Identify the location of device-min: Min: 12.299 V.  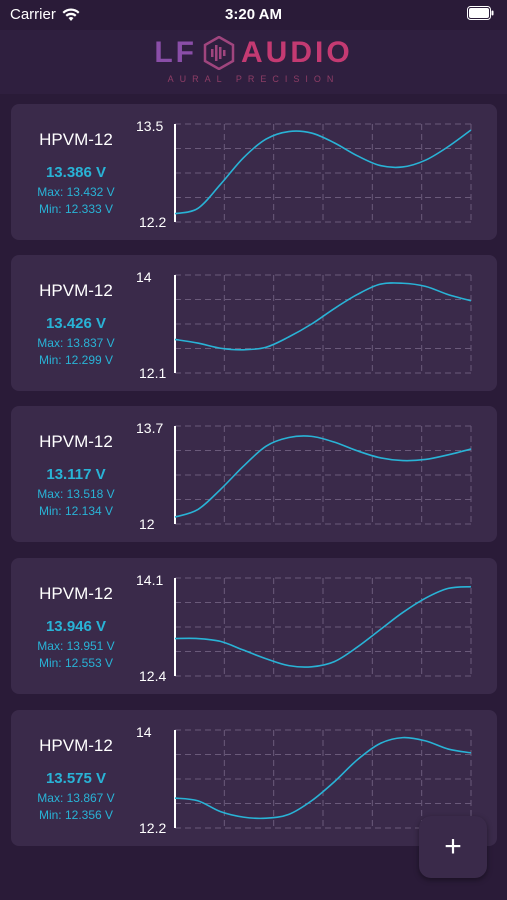
(76, 360).